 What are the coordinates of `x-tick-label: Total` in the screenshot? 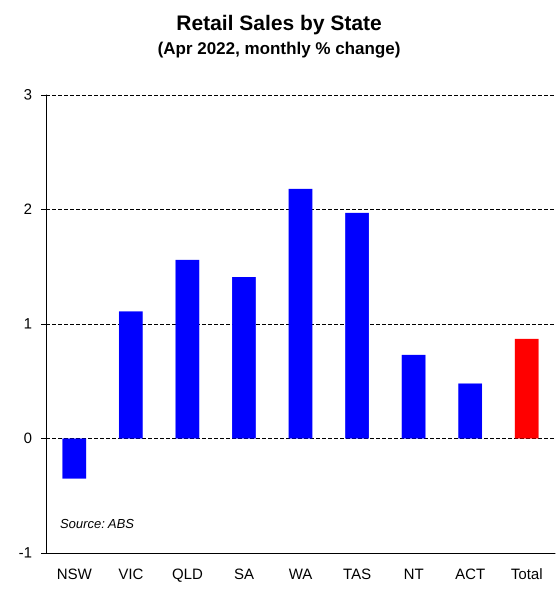 It's located at (526, 574).